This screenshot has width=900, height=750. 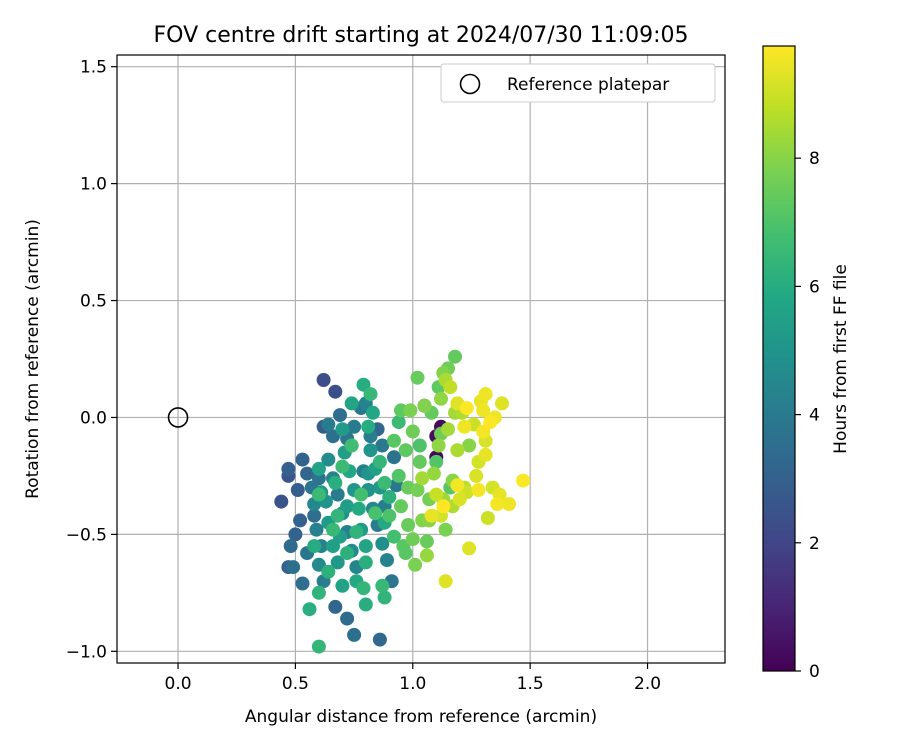 What do you see at coordinates (470, 84) in the screenshot?
I see `legend-reference-icon` at bounding box center [470, 84].